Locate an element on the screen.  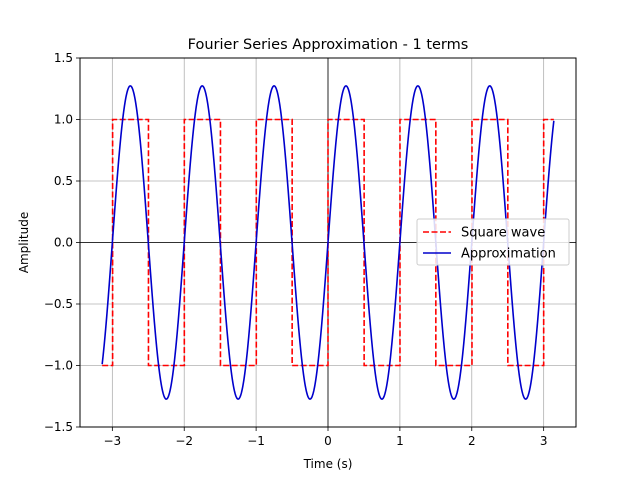
x-tick-label: −2 is located at coordinates (184, 441).